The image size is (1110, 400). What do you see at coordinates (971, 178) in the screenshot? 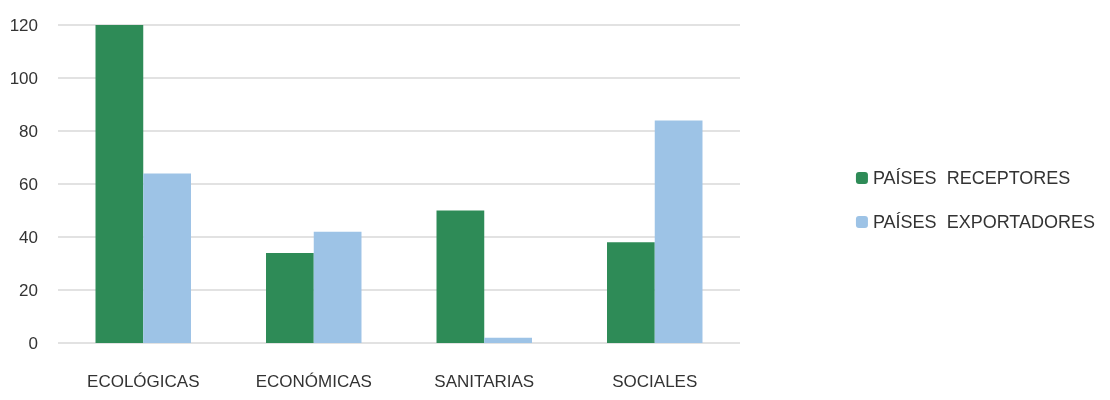
I see `legend-label: PAÍSES RECEPTORES` at bounding box center [971, 178].